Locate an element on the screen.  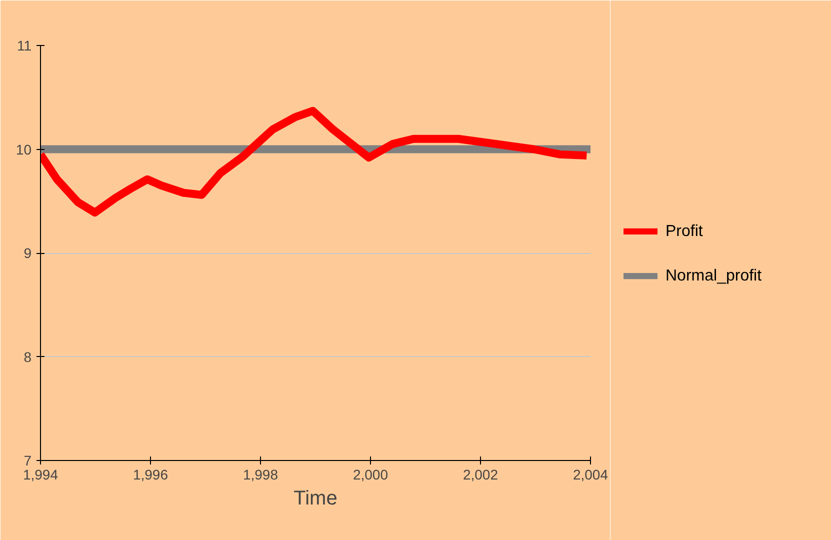
x-tick-label: 1,994 is located at coordinates (40, 474).